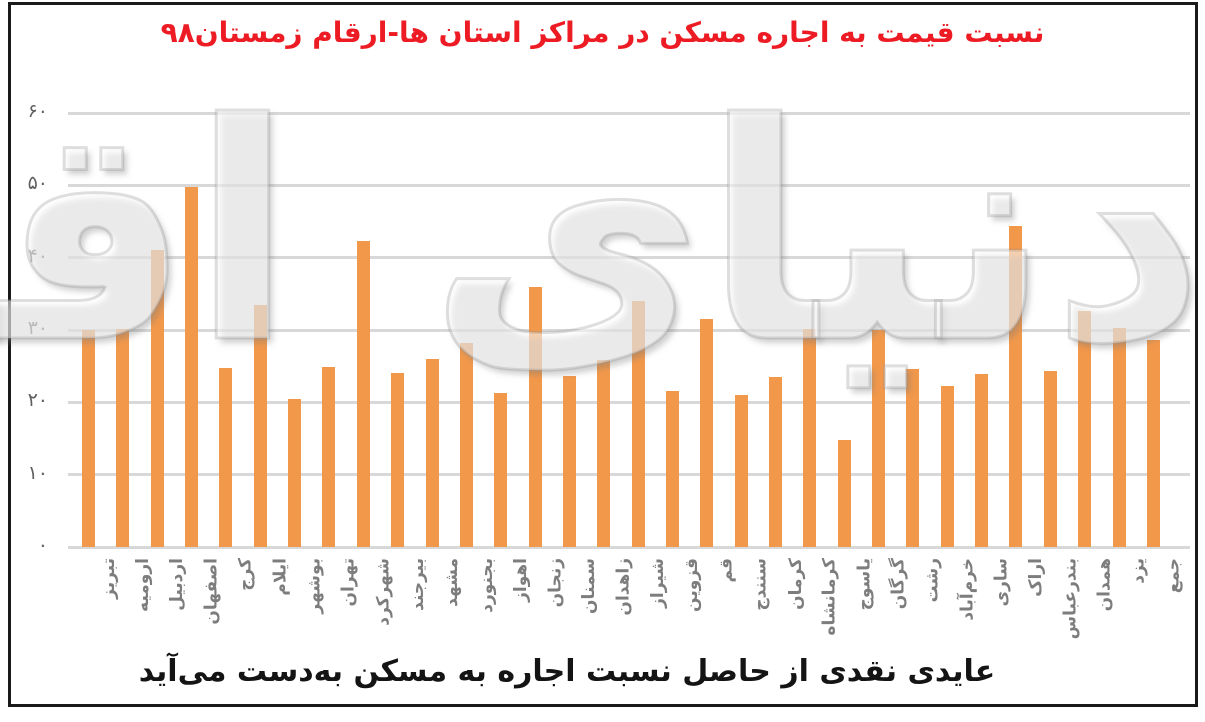 The width and height of the screenshot is (1205, 722). I want to click on y-axis-tick-label: ۰, so click(42, 545).